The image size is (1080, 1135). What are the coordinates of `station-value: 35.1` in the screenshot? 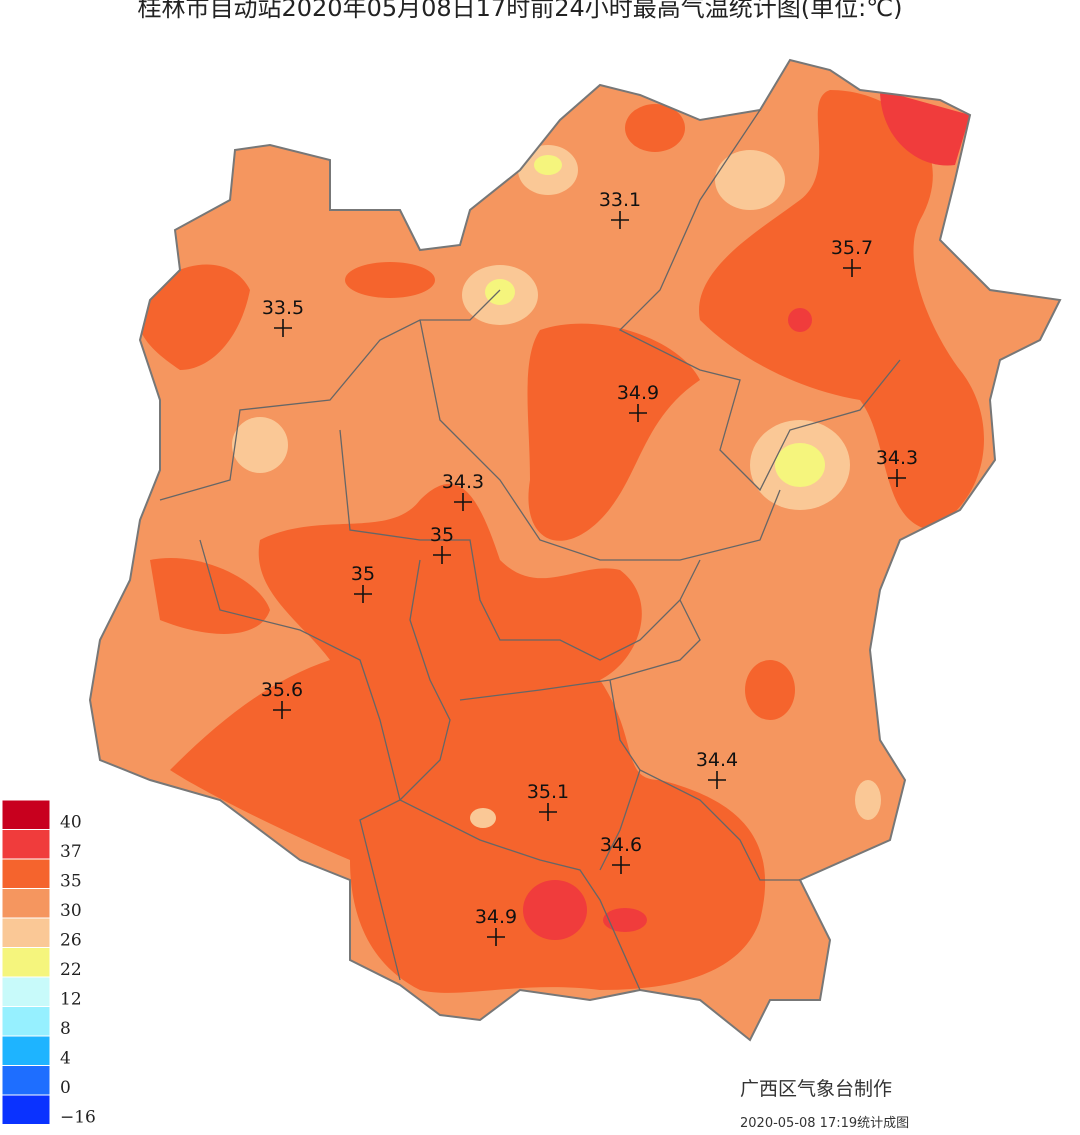 It's located at (548, 792).